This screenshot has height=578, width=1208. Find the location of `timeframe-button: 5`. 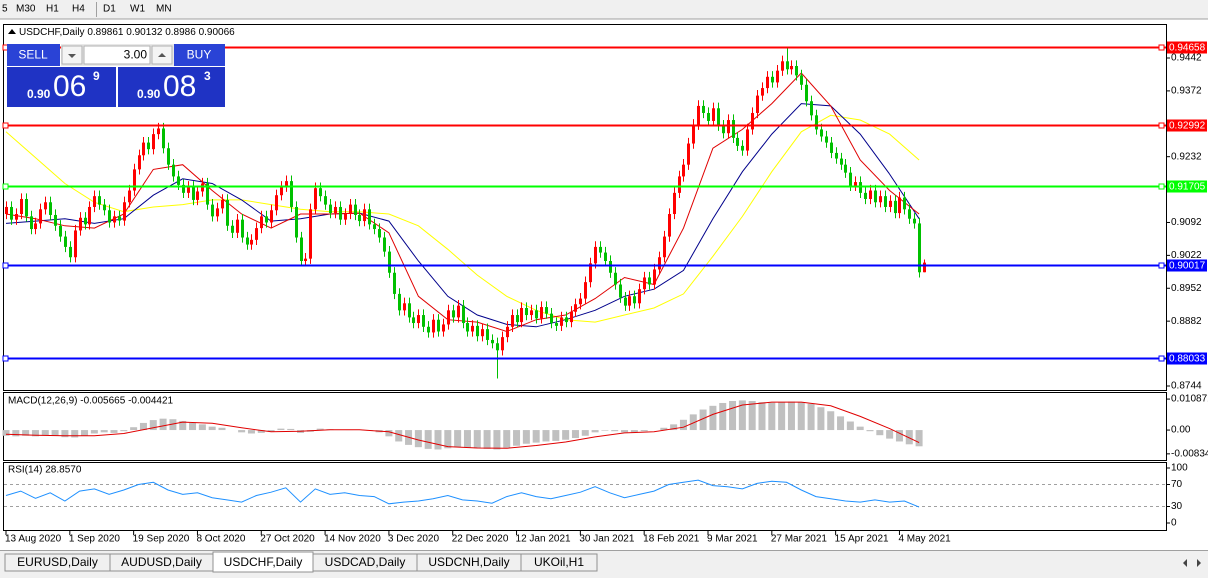

timeframe-button: 5 is located at coordinates (5, 9).